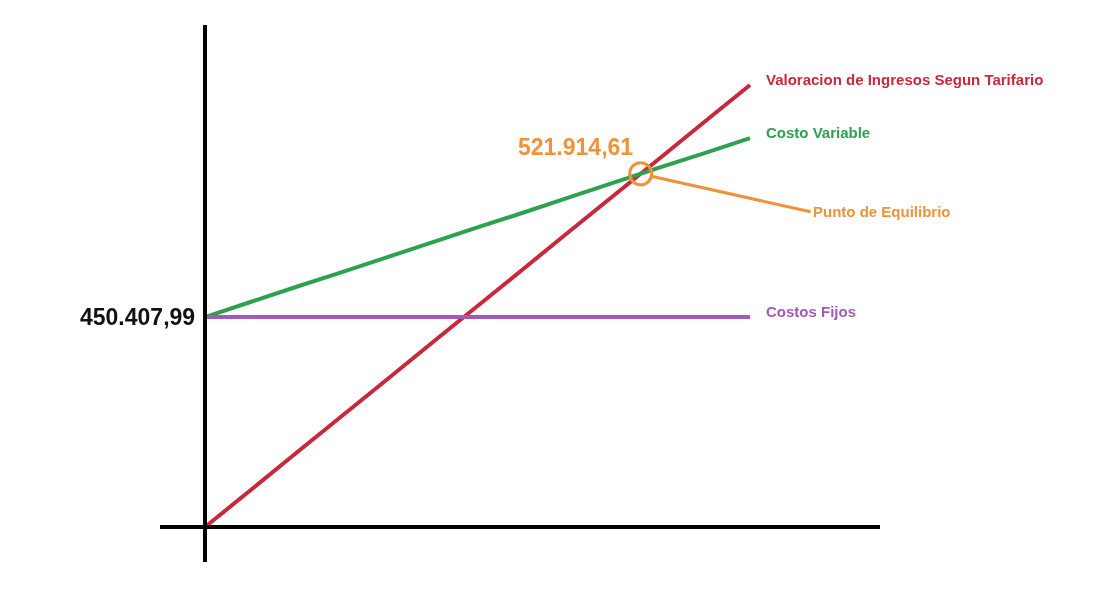 This screenshot has width=1114, height=611. What do you see at coordinates (811, 311) in the screenshot?
I see `series-label: Costos Fijos` at bounding box center [811, 311].